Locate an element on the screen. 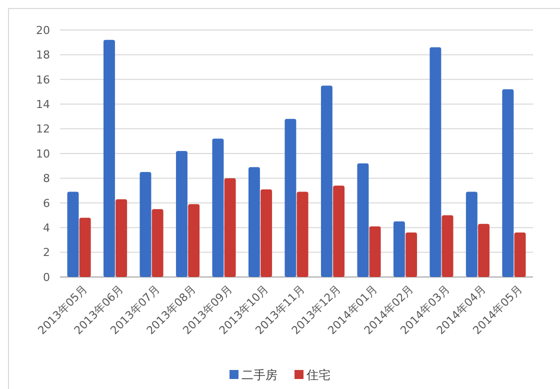 This screenshot has width=560, height=389. y-tick-label: 6 is located at coordinates (46, 203).